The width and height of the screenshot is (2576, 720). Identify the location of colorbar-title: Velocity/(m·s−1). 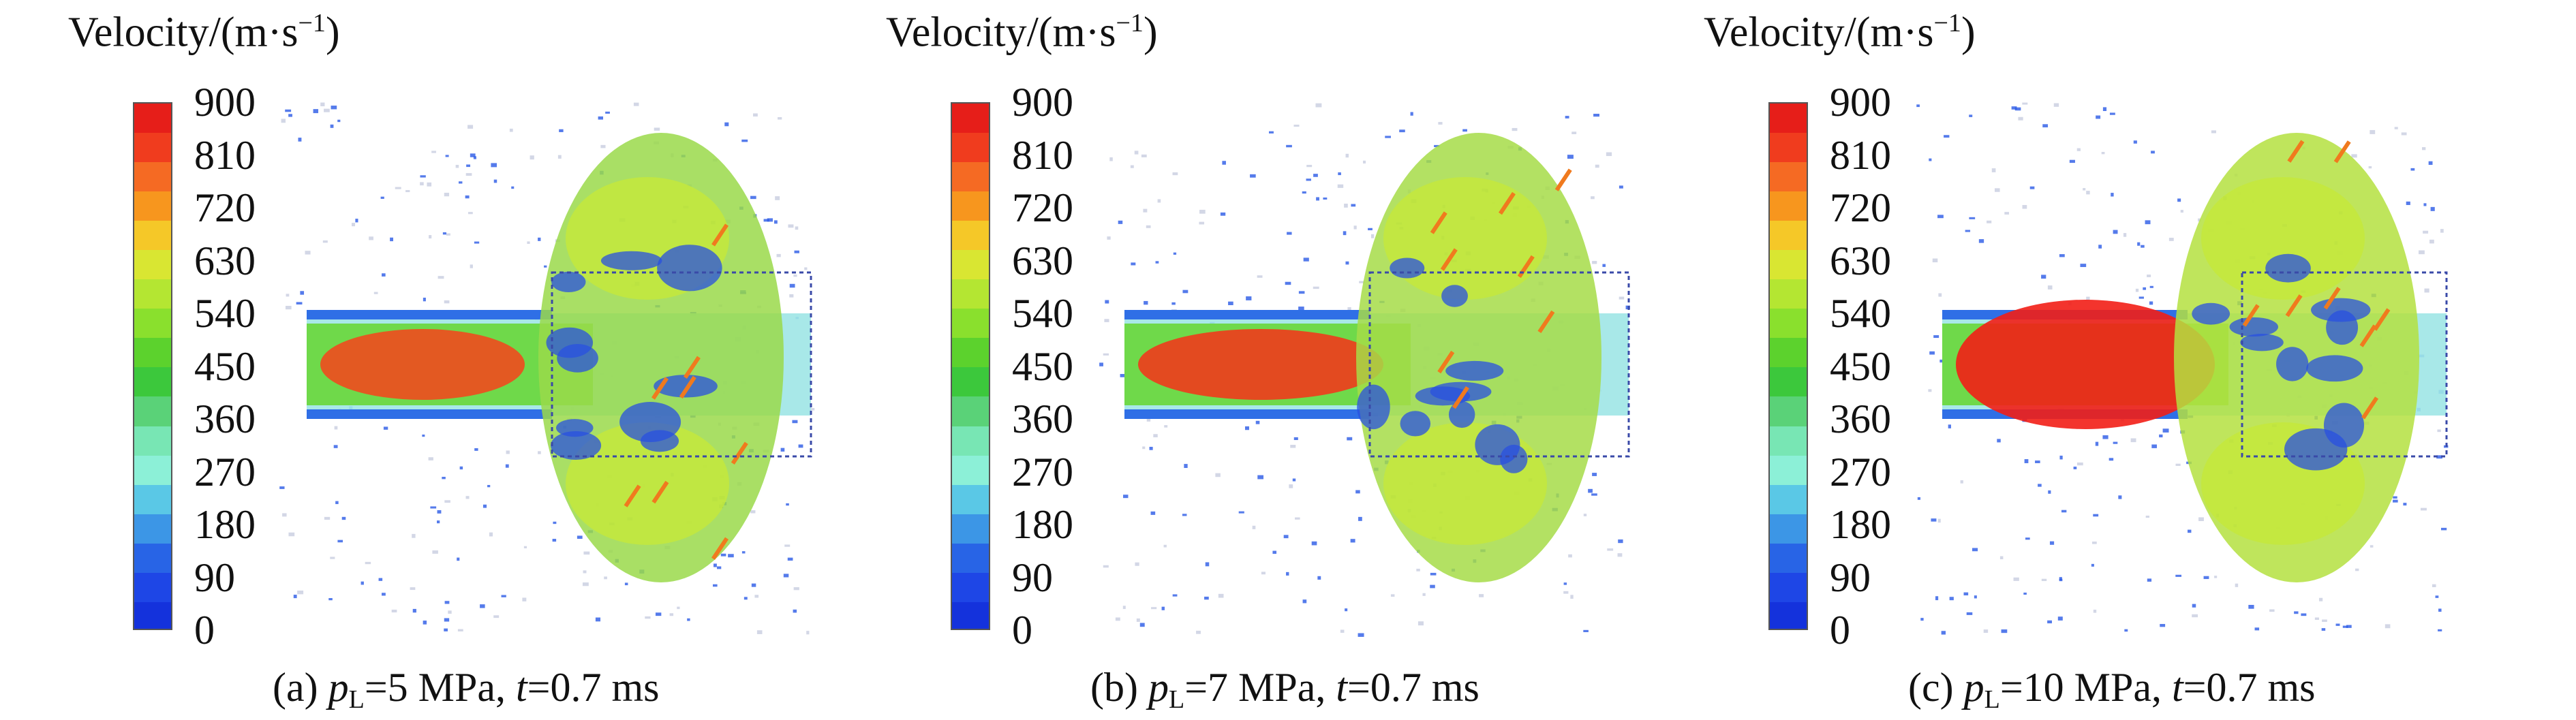
(1840, 32).